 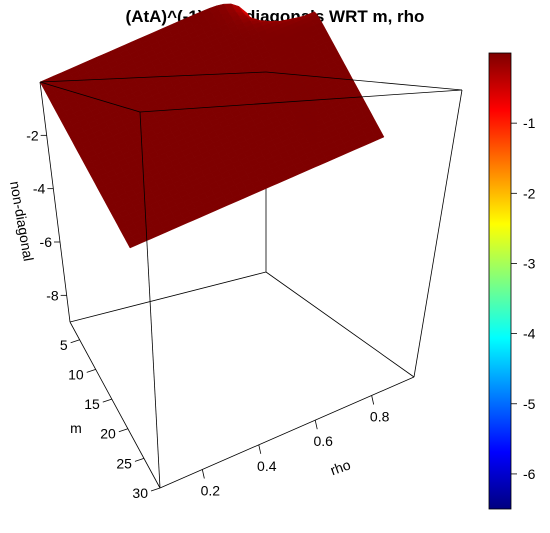 What do you see at coordinates (529, 193) in the screenshot?
I see `colorbar-tick-label: -2` at bounding box center [529, 193].